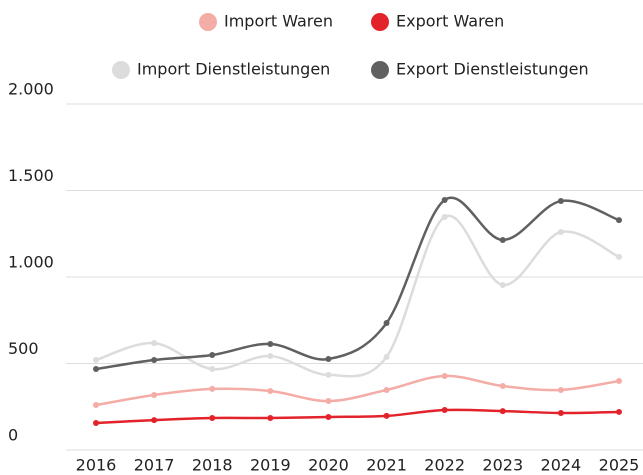 This screenshot has height=475, width=643. Describe the element at coordinates (492, 69) in the screenshot. I see `legend-label: Export Dienstleistungen` at that location.